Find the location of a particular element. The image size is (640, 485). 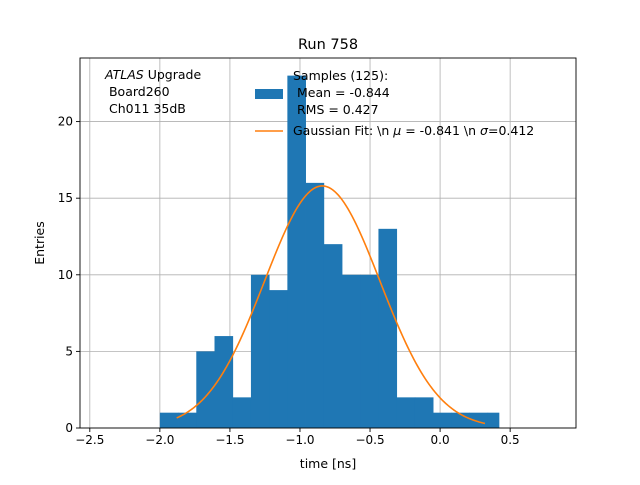

legend-fit-mu-symbol: μ is located at coordinates (396, 130).